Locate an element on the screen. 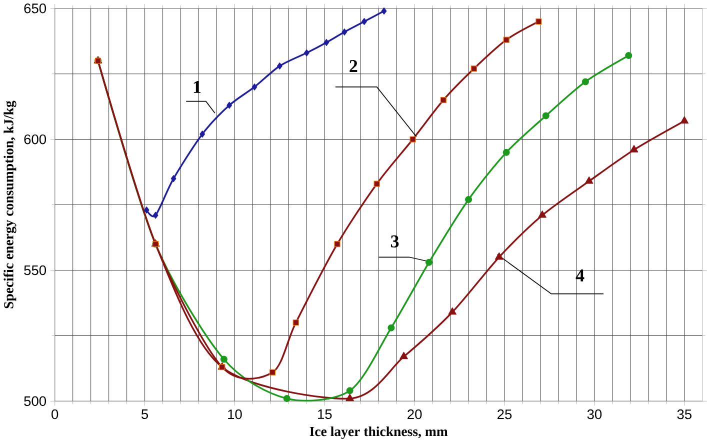 This screenshot has width=707, height=443. x-tick-label: 35 is located at coordinates (684, 415).